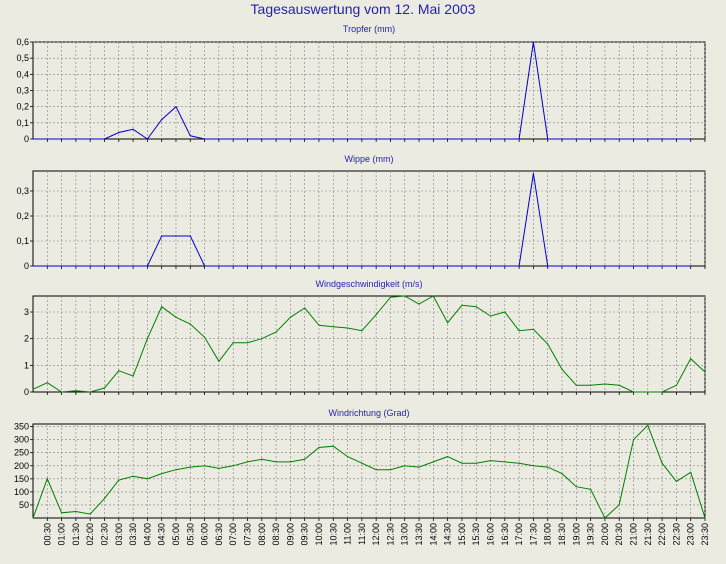  What do you see at coordinates (147, 534) in the screenshot?
I see `x-tick-label: 04:00` at bounding box center [147, 534].